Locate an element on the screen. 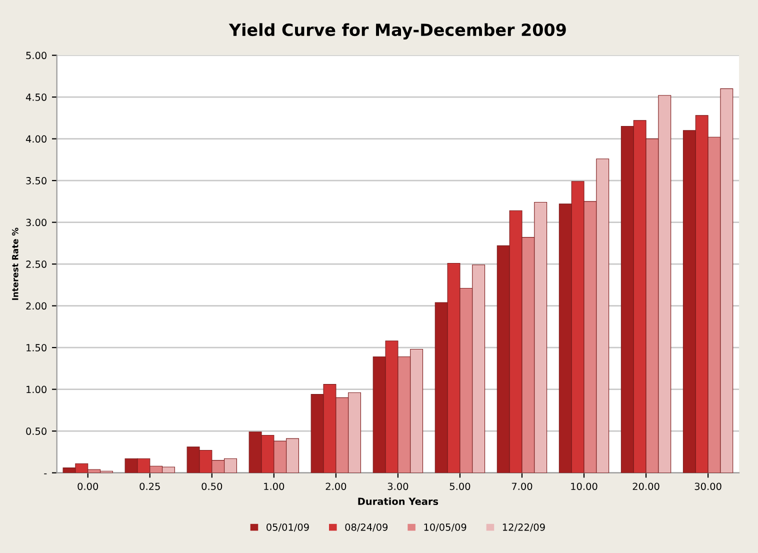  x-tick-label: 30.00 is located at coordinates (708, 486).